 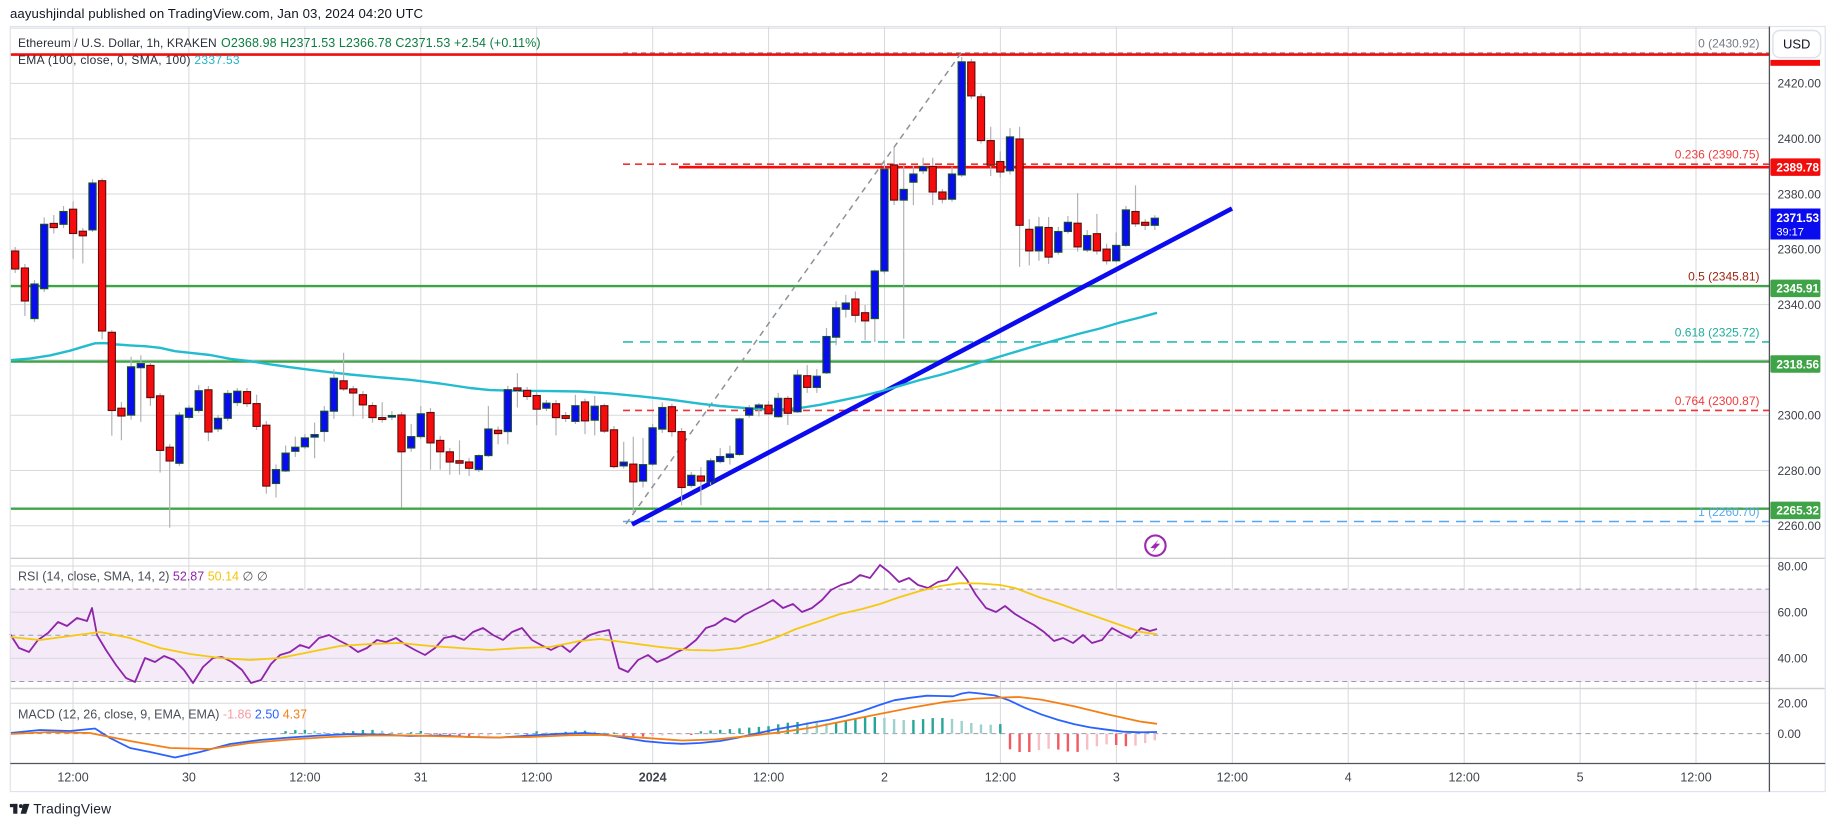 I want to click on svg-text: 2389.78, so click(x=1797, y=168).